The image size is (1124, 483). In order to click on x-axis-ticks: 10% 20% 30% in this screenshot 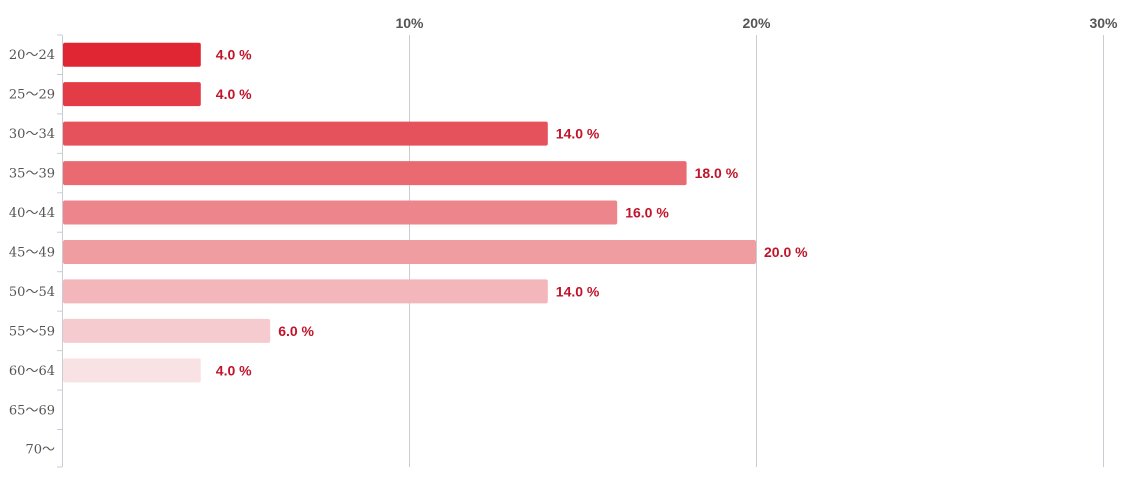, I will do `click(756, 23)`.